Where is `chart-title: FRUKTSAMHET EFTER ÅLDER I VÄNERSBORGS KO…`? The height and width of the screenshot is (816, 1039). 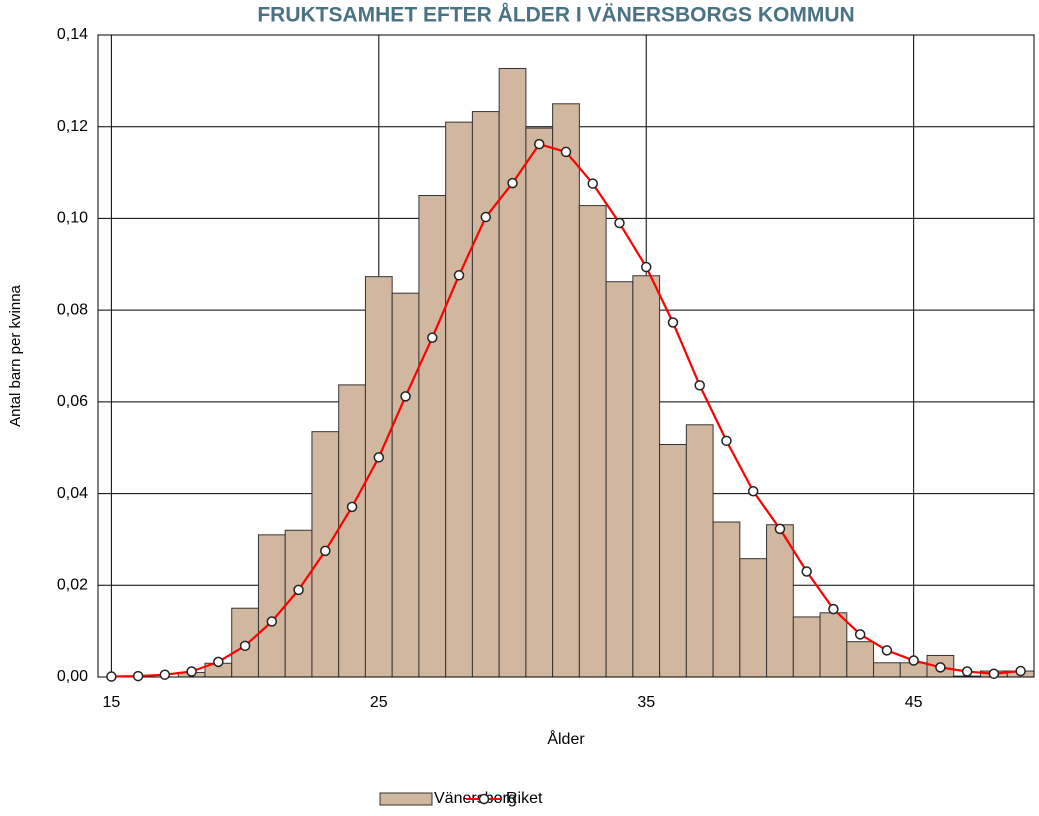 chart-title: FRUKTSAMHET EFTER ÅLDER I VÄNERSBORGS KO… is located at coordinates (555, 15).